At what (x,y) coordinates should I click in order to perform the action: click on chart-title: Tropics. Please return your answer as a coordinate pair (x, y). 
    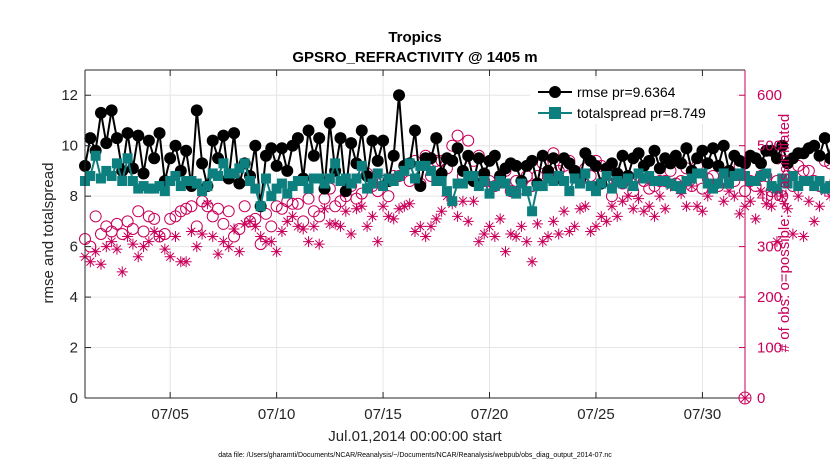
    Looking at the image, I should click on (414, 37).